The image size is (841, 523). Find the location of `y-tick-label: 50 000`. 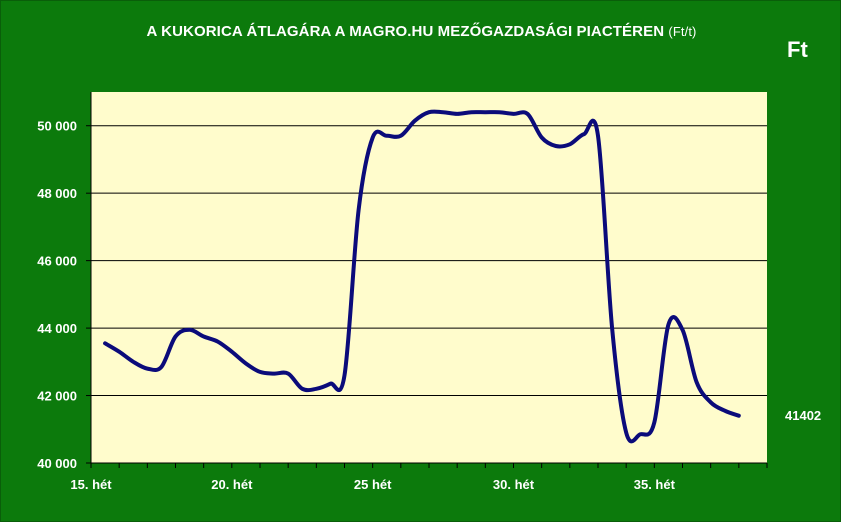

y-tick-label: 50 000 is located at coordinates (57, 126).